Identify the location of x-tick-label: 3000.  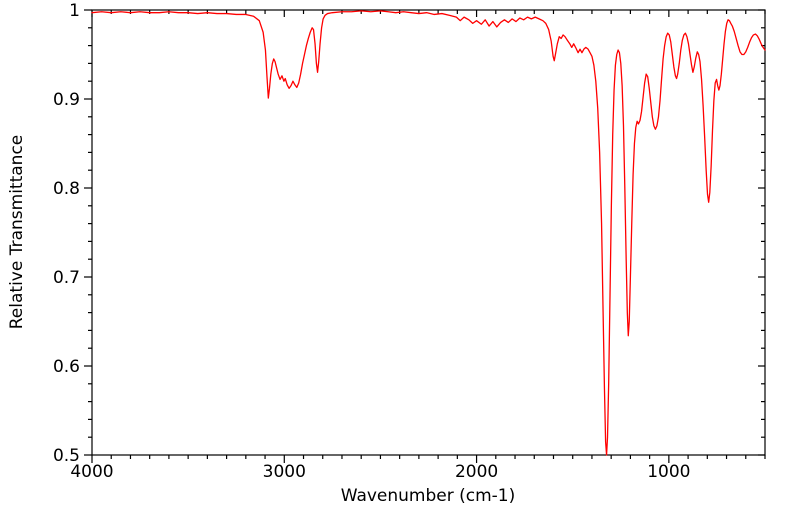
(284, 472).